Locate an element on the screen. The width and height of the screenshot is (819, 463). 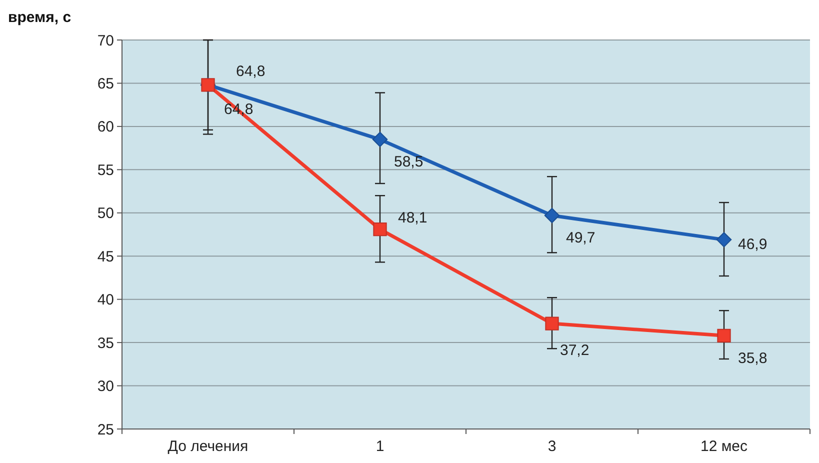
y-axis-title: время, с is located at coordinates (40, 17).